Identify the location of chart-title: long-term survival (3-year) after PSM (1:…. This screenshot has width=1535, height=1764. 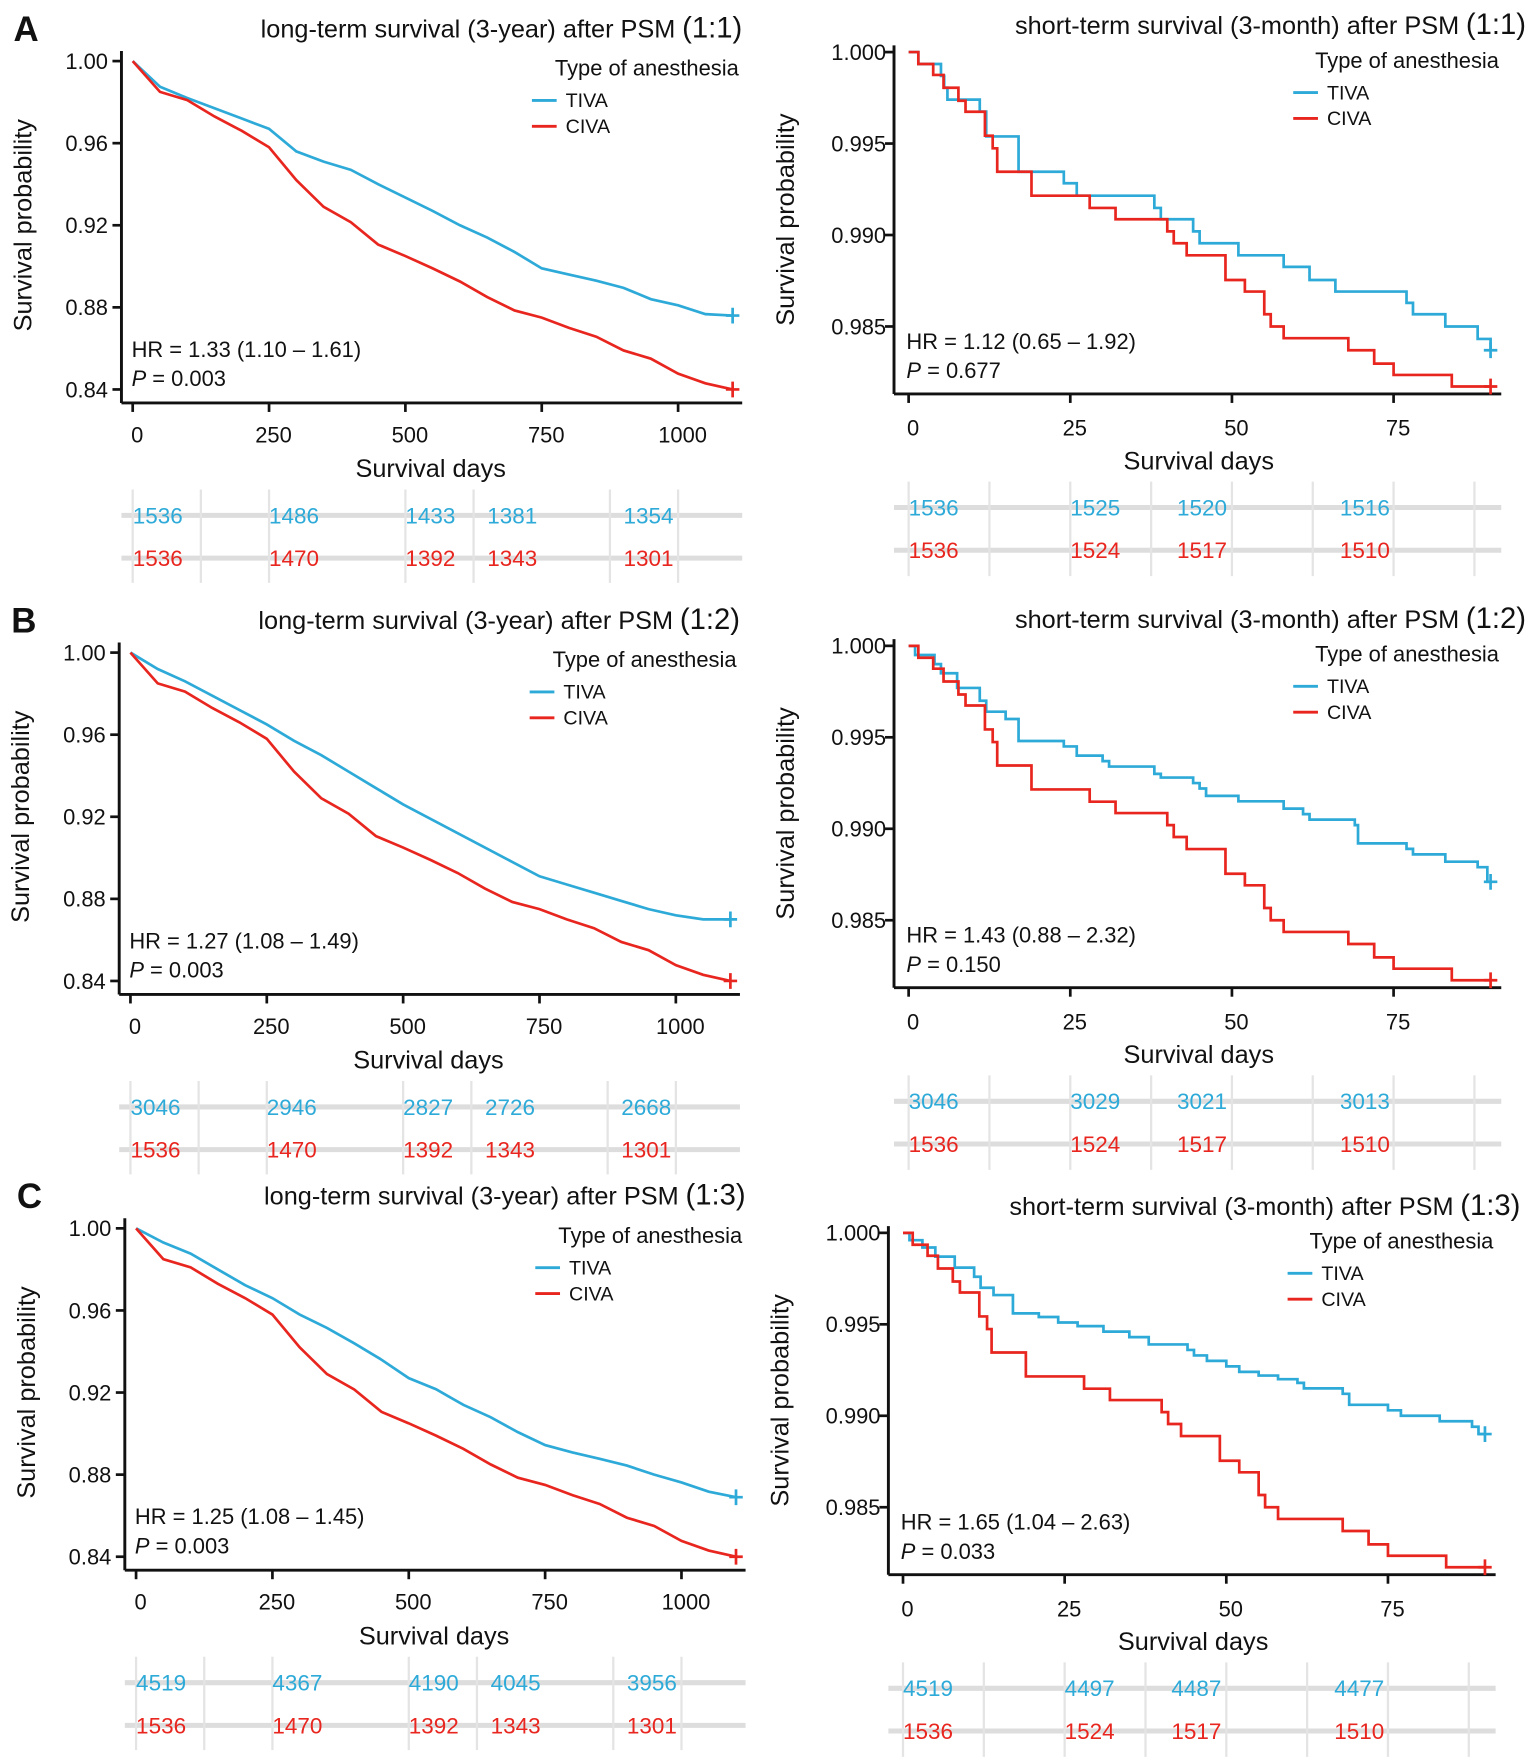
(505, 1196).